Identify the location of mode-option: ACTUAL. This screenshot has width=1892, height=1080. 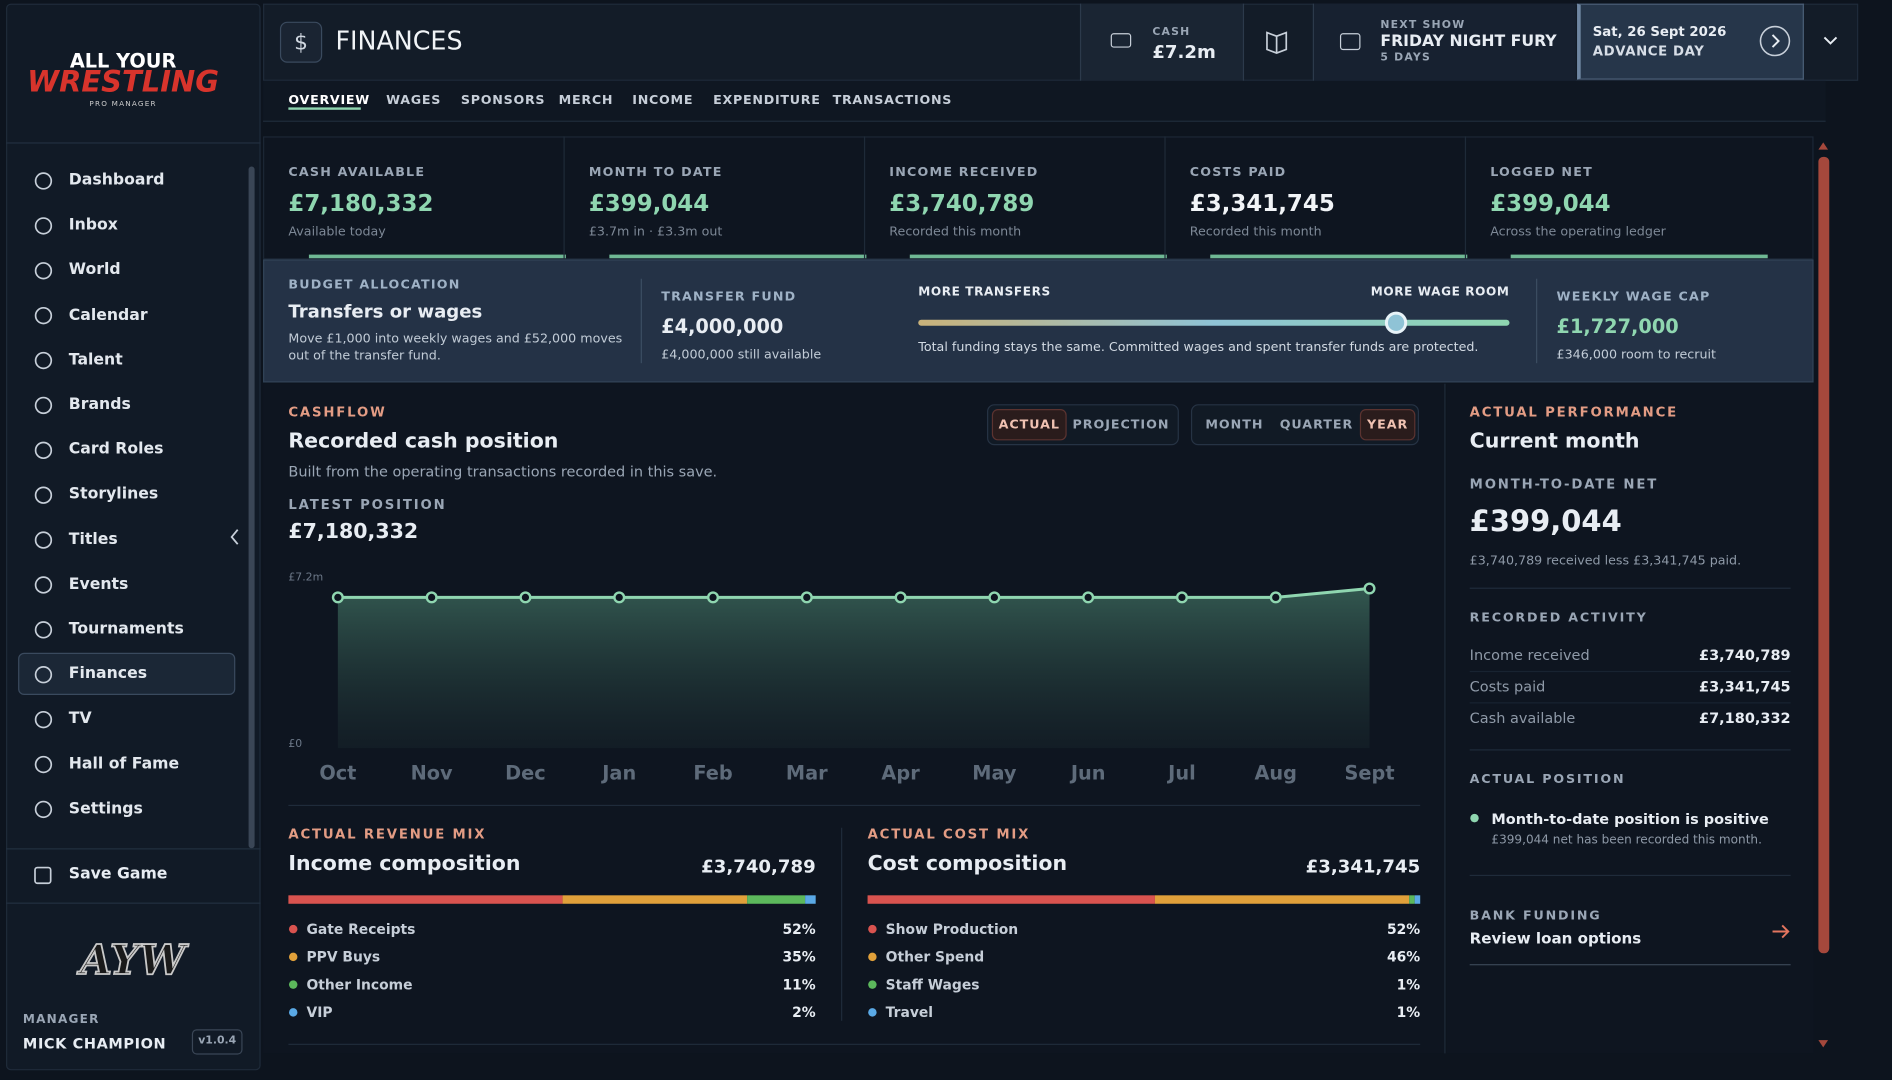
(1029, 424).